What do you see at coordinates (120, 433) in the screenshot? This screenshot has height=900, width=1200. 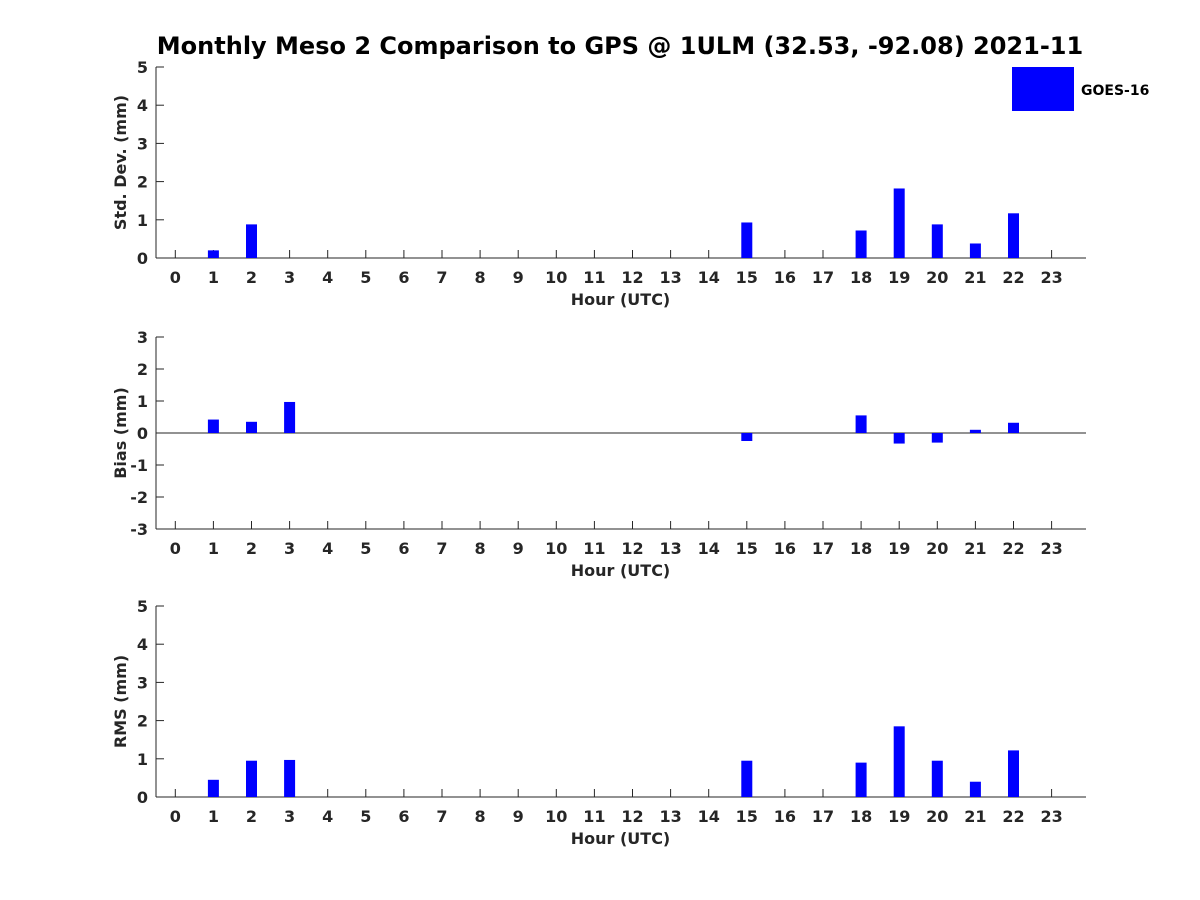 I see `bias-y-axis-label: Bias (mm)` at bounding box center [120, 433].